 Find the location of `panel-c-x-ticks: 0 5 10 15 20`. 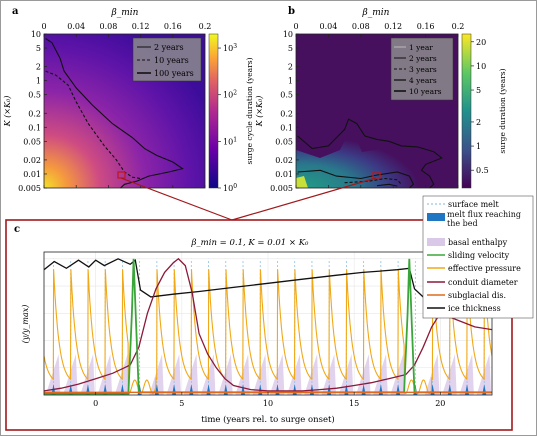

panel-c-x-ticks: 0 5 10 15 20 is located at coordinates (269, 400).